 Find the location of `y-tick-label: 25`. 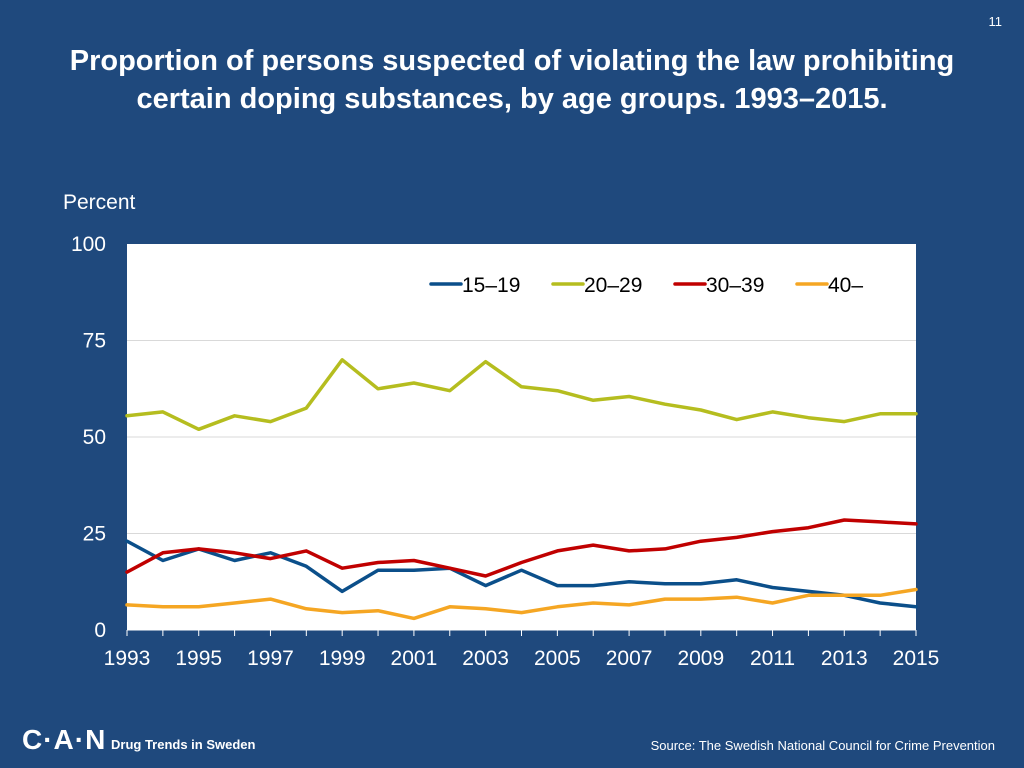

y-tick-label: 25 is located at coordinates (94, 534).